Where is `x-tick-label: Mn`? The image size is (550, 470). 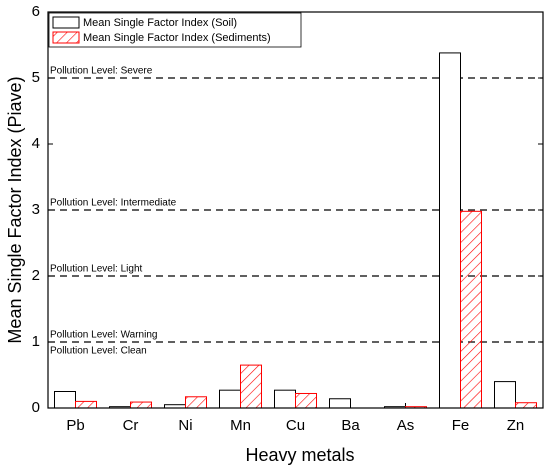 x-tick-label: Mn is located at coordinates (240, 425).